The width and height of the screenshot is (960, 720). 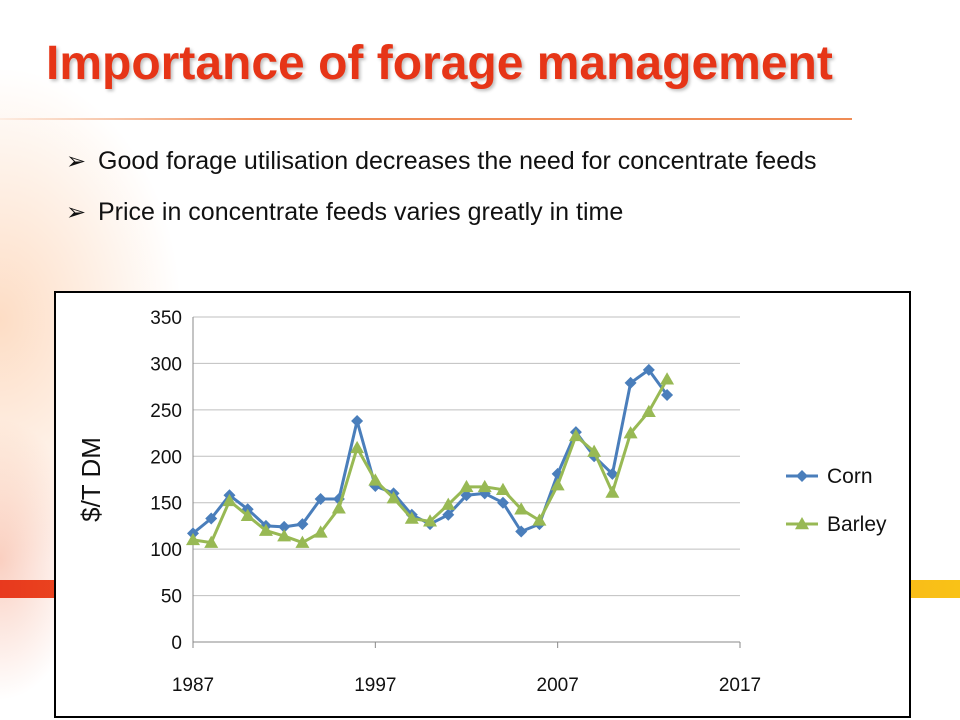 I want to click on y-tick-label: 350, so click(x=166, y=318).